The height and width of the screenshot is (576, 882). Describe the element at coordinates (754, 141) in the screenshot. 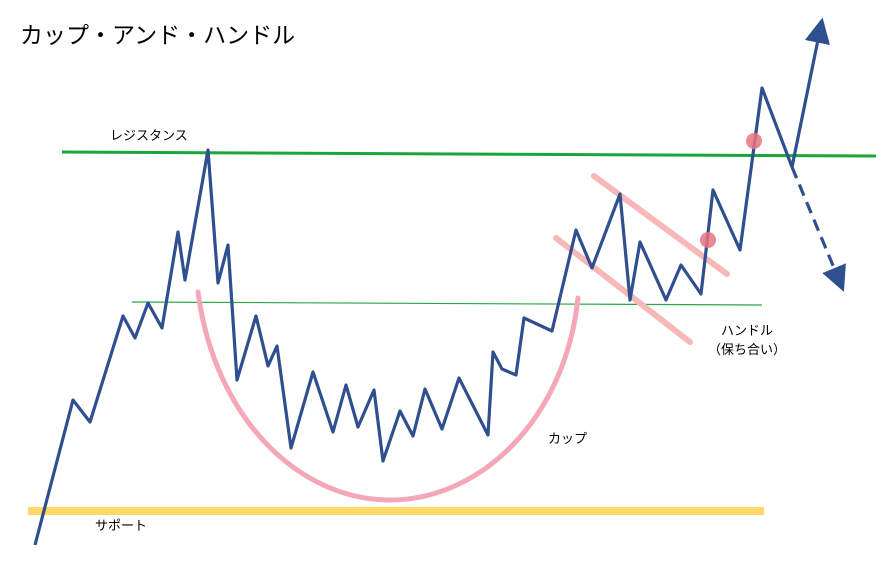

I see `signal-dot-resistance-breakout` at that location.